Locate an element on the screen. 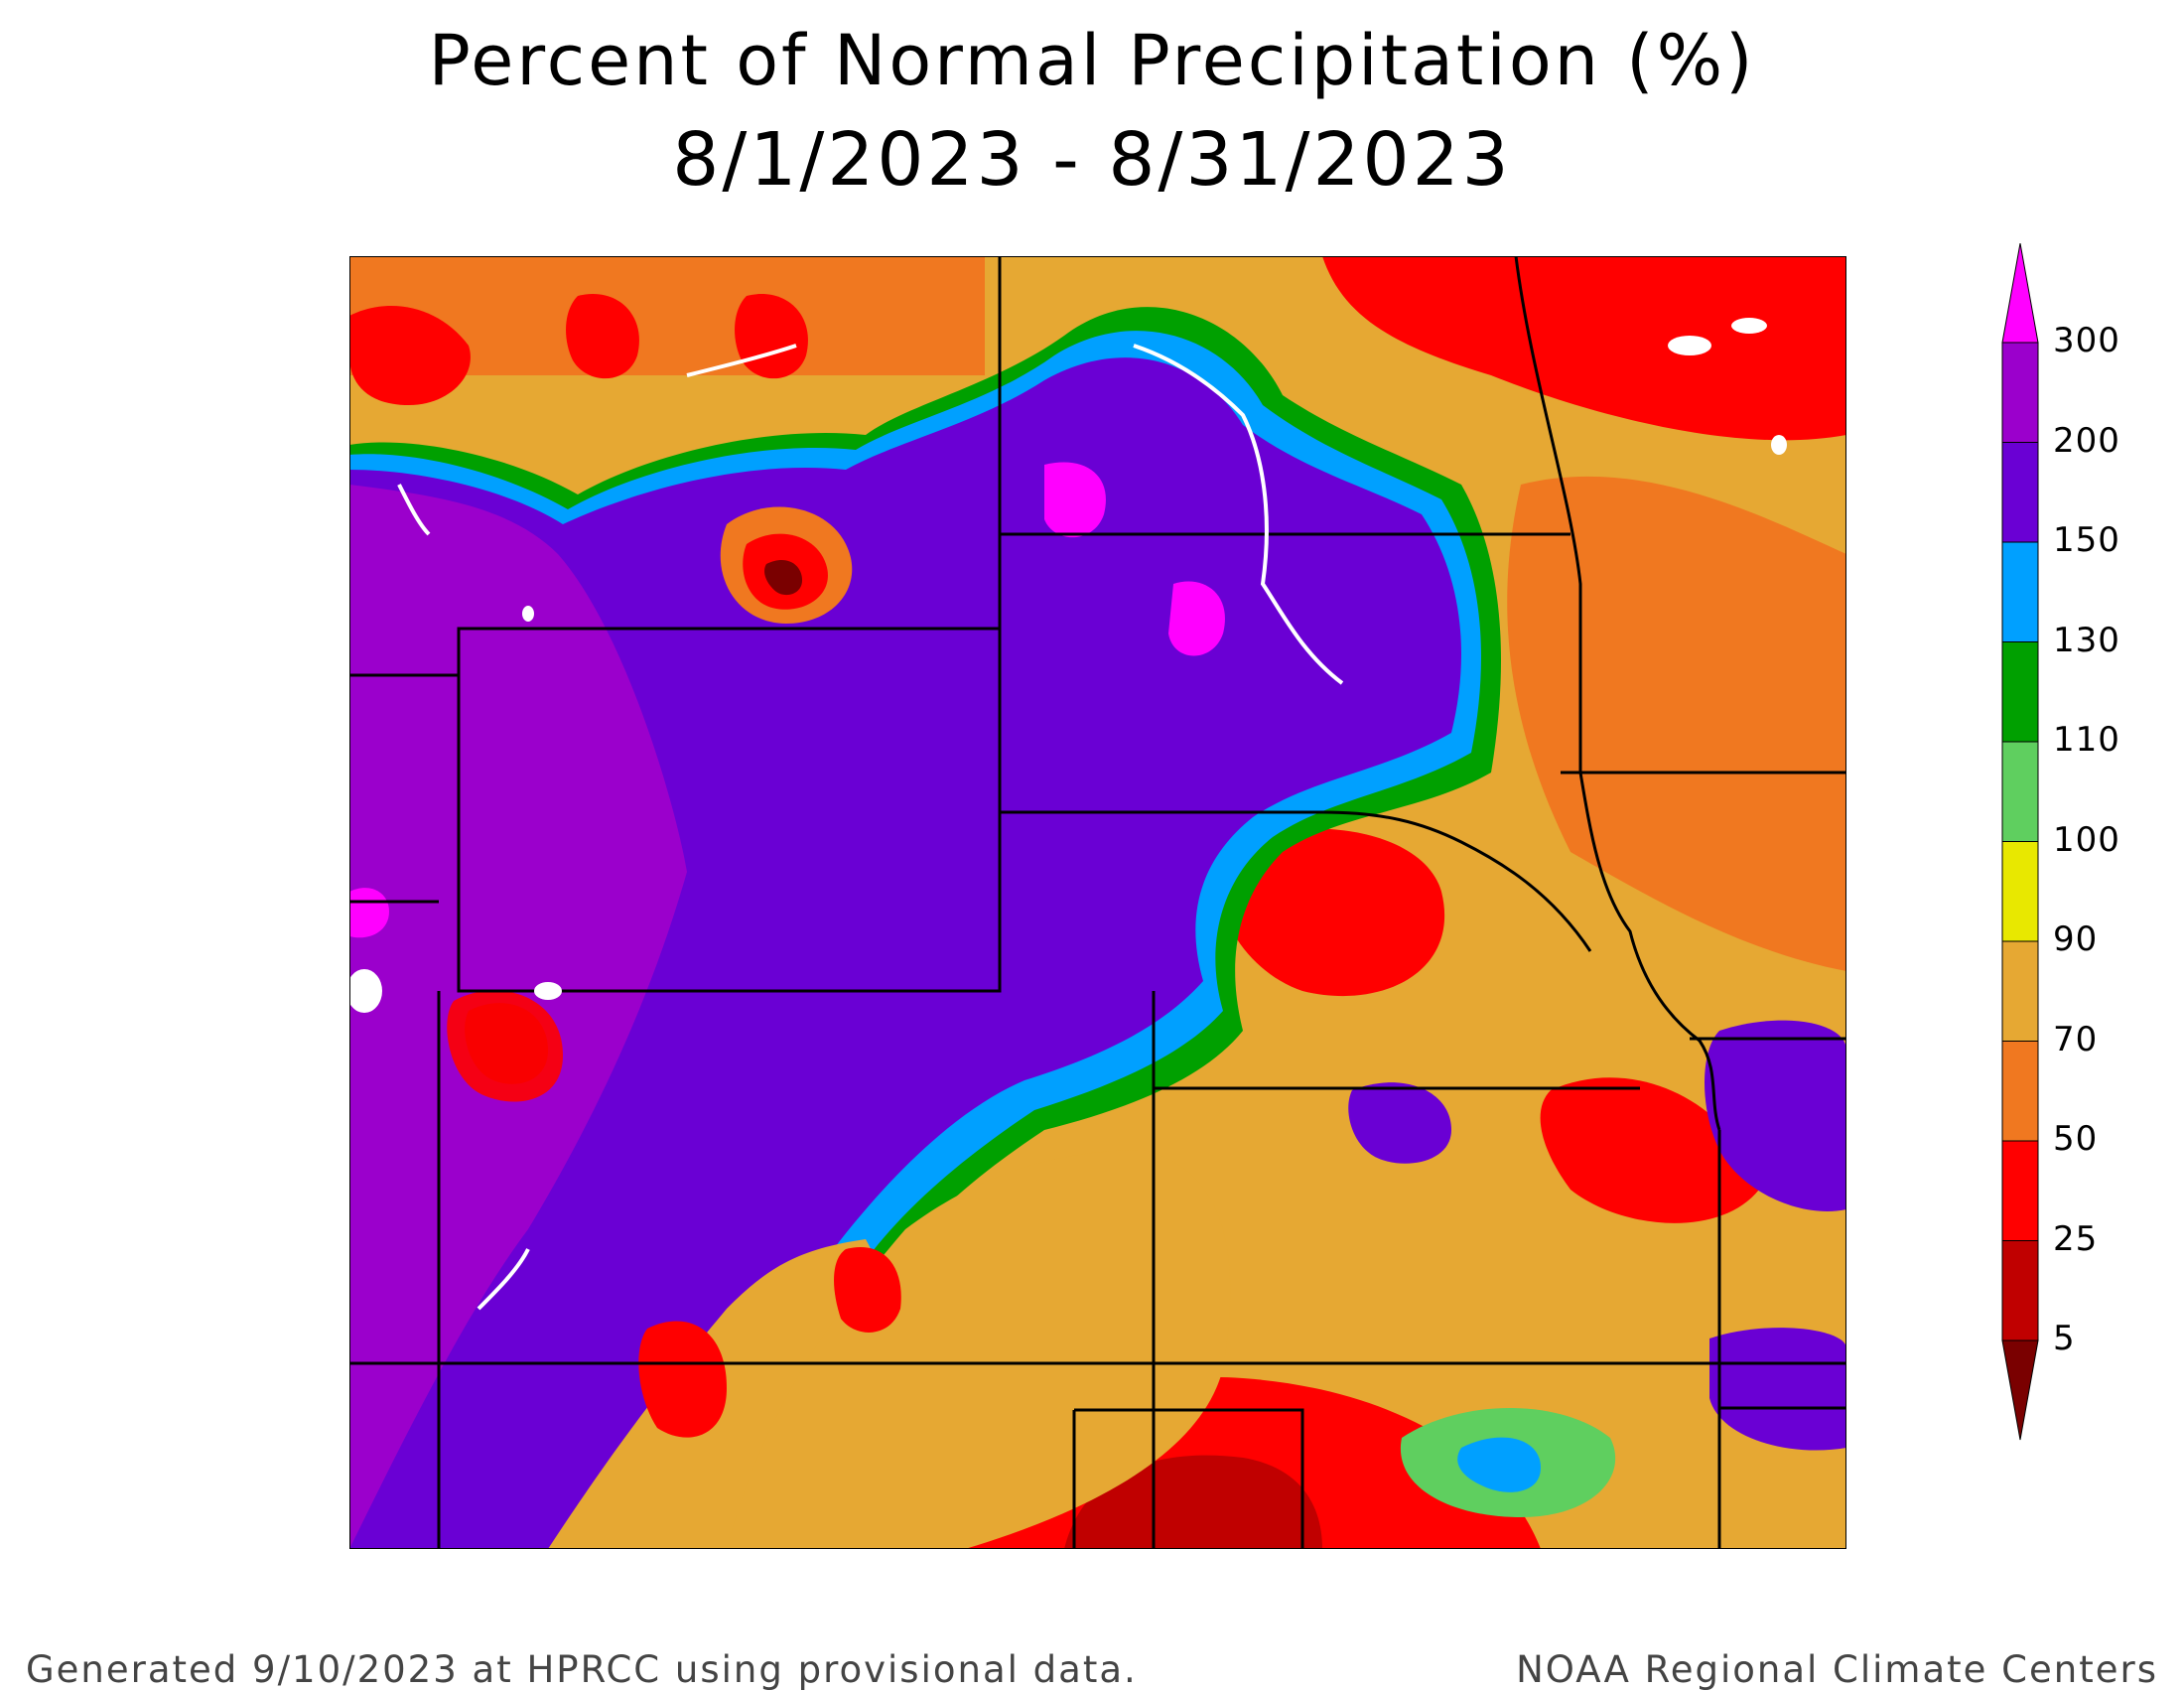 This screenshot has height=1691, width=2184. region-red-nw is located at coordinates (410, 355).